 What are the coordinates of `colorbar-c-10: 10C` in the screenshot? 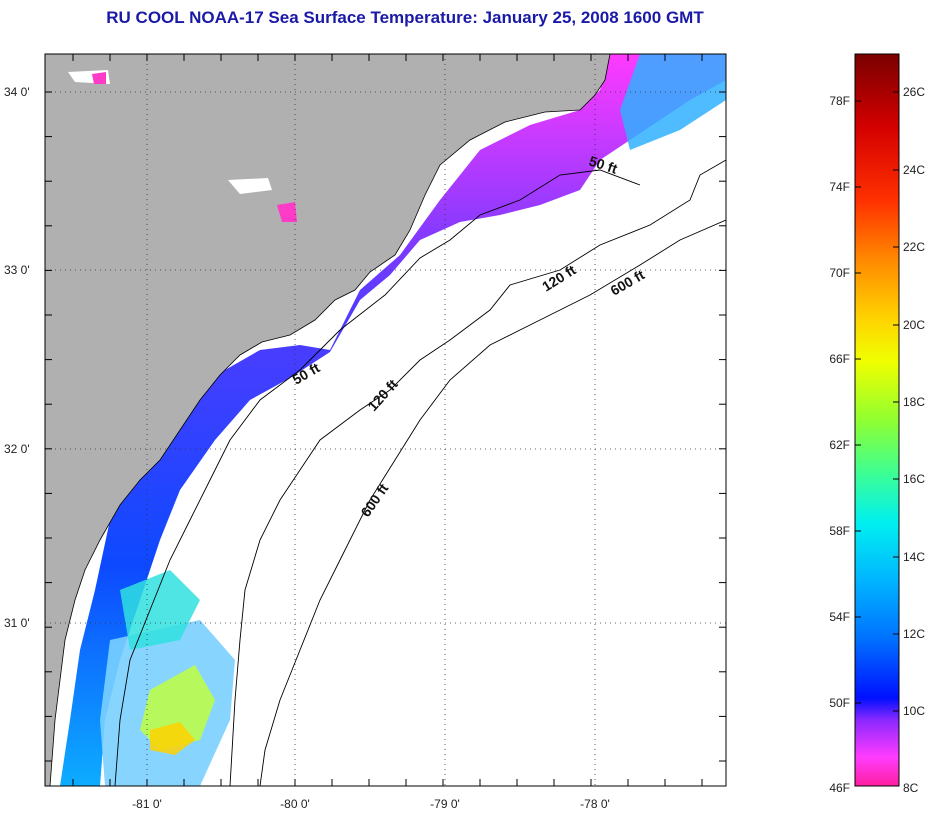 It's located at (914, 711).